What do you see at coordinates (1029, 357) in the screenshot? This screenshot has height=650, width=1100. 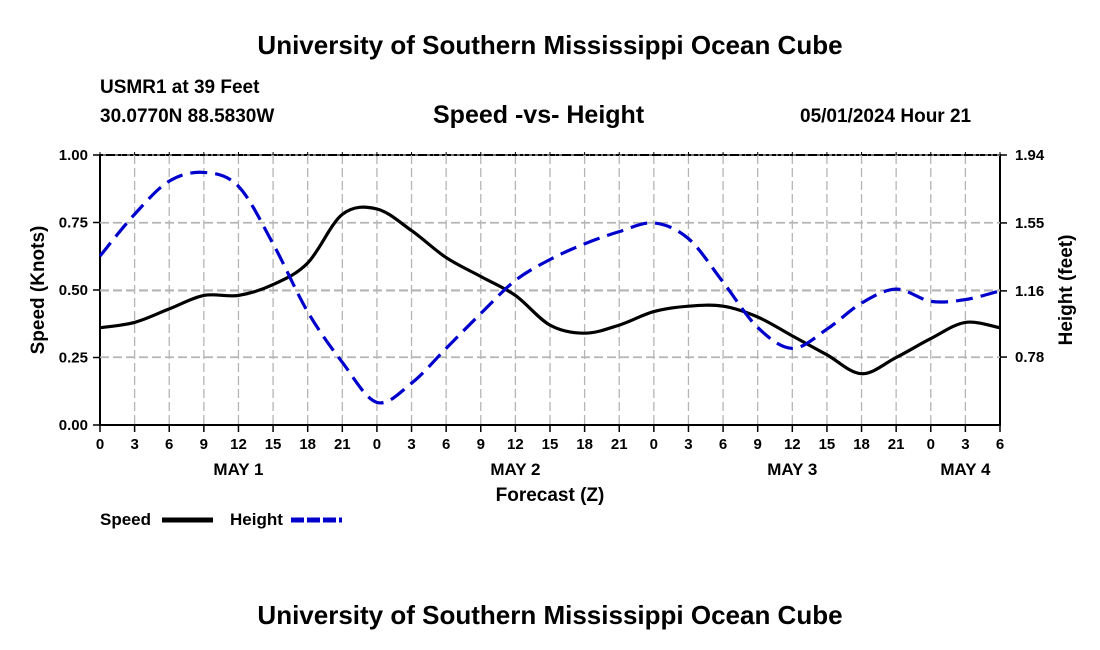 I see `y2-tick-label: 0.78` at bounding box center [1029, 357].